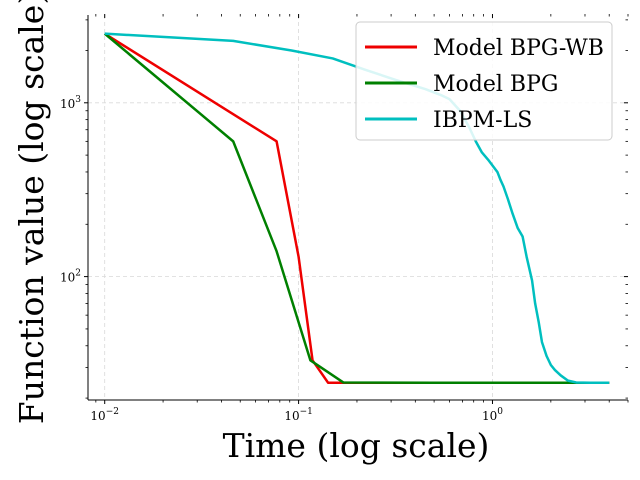 The height and width of the screenshot is (480, 640). What do you see at coordinates (356, 445) in the screenshot?
I see `x-axis-label: Time (log scale)` at bounding box center [356, 445].